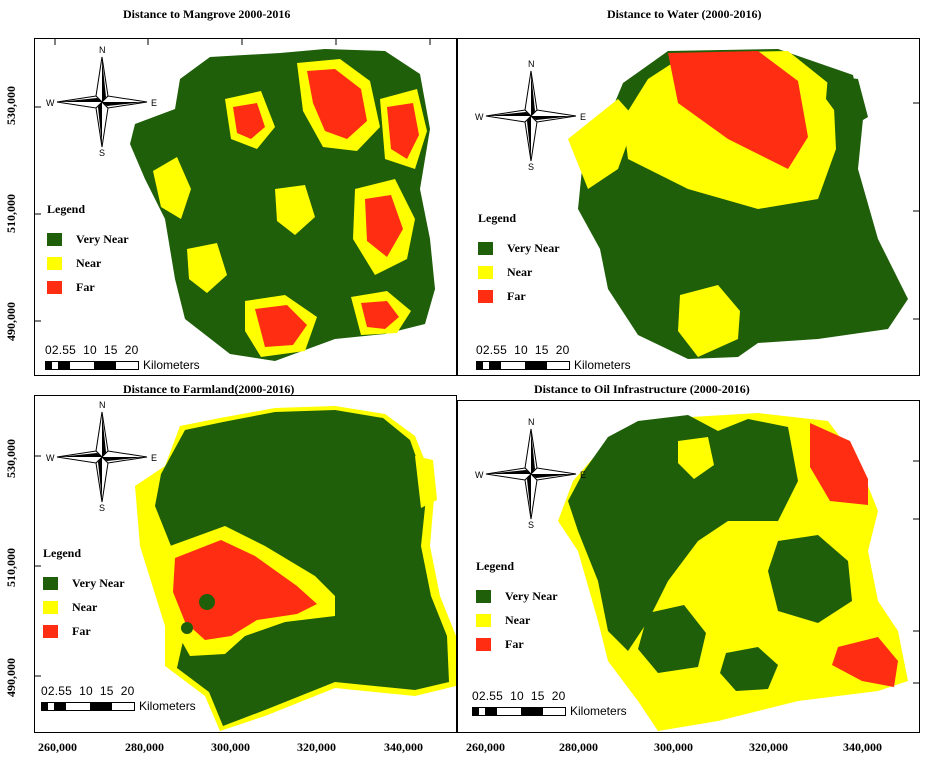 The width and height of the screenshot is (925, 764). What do you see at coordinates (684, 14) in the screenshot?
I see `panel-title-water: Distance to Water (2000-2016)` at bounding box center [684, 14].